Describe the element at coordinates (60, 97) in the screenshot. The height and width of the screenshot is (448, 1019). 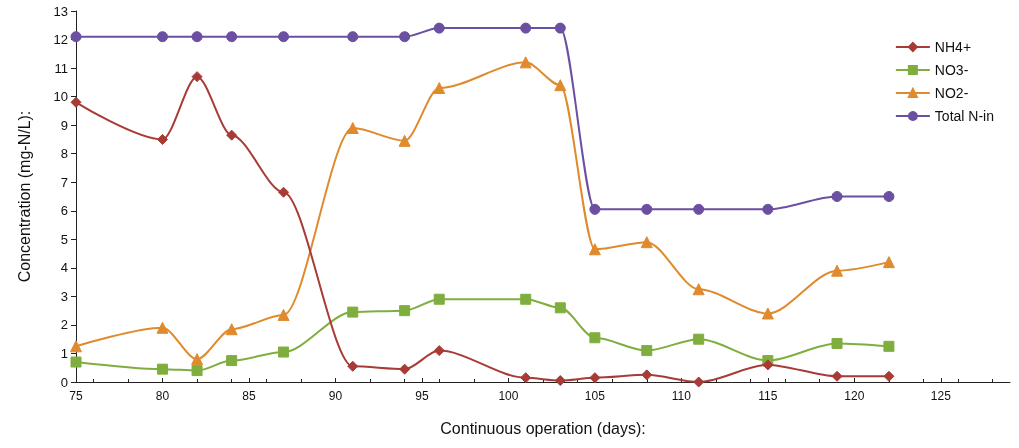
I see `y-tick-label: 10` at that location.